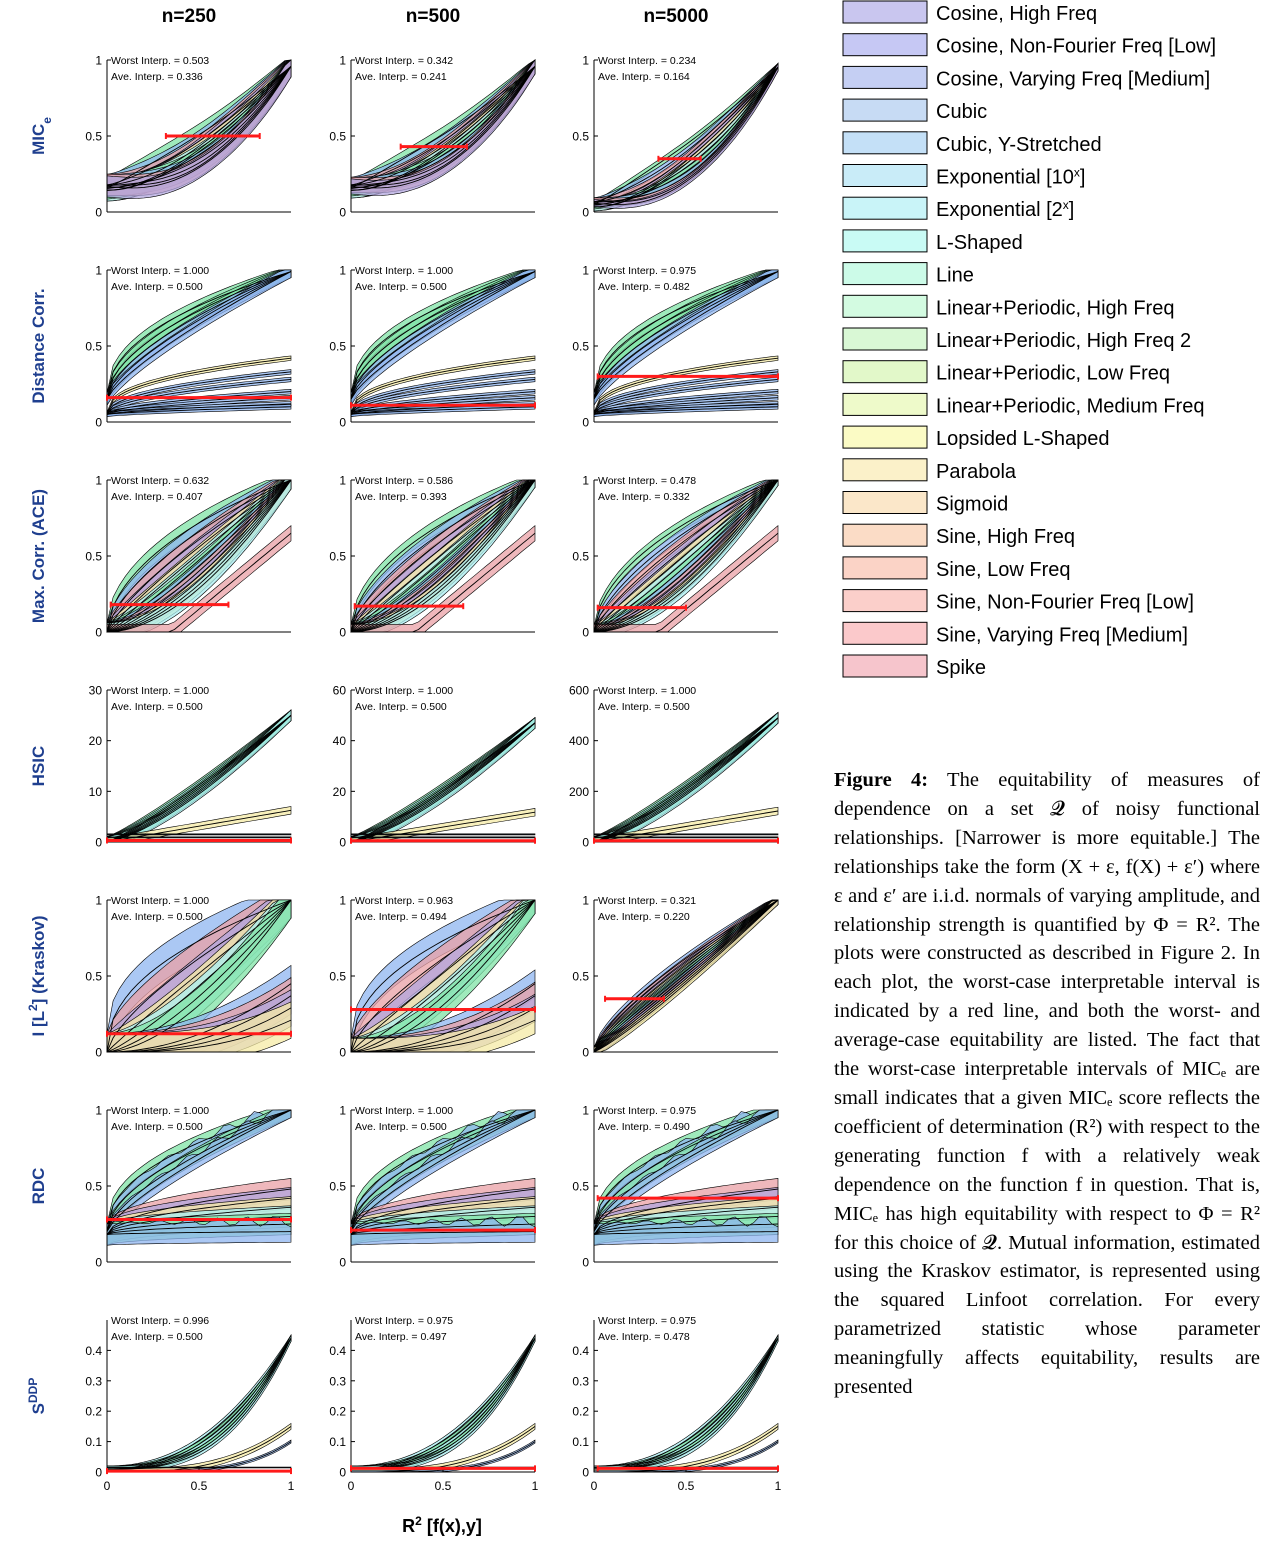 This screenshot has height=1546, width=1270. What do you see at coordinates (1023, 404) in the screenshot?
I see `legend-entry: Linear+Periodic, Medium Freq` at bounding box center [1023, 404].